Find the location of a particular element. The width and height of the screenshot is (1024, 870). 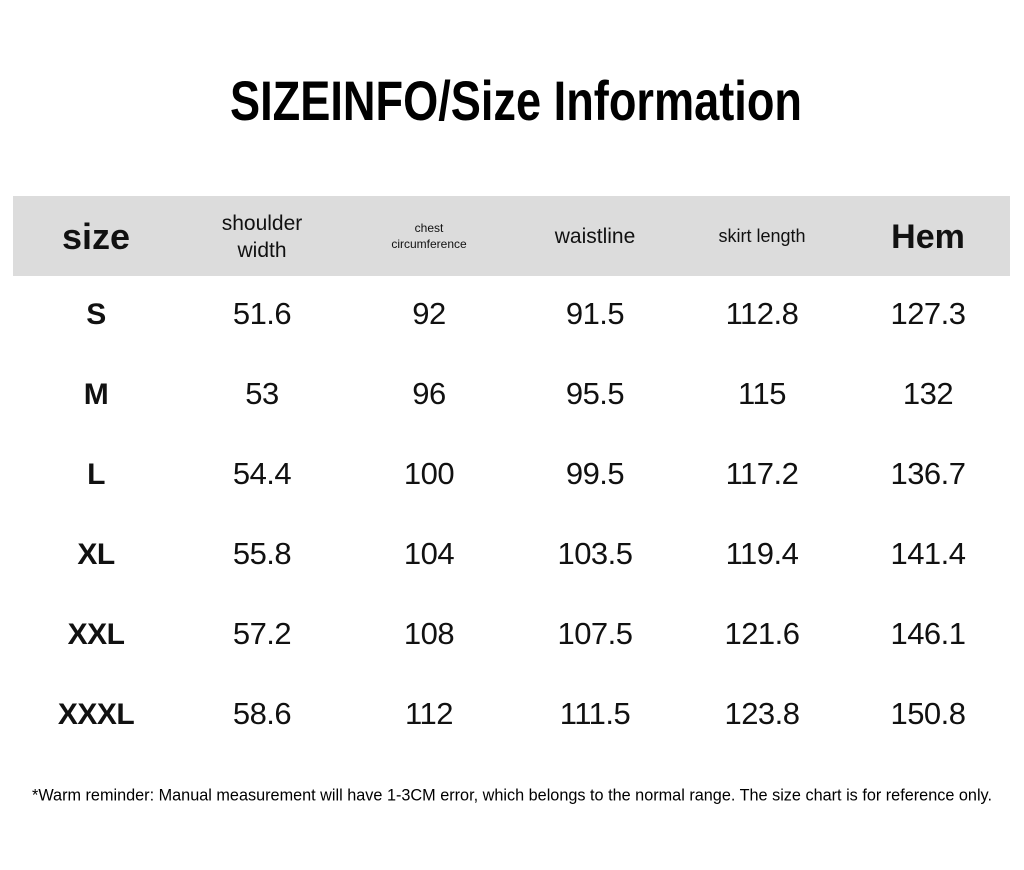

size-label-text: XXXL is located at coordinates (96, 714).